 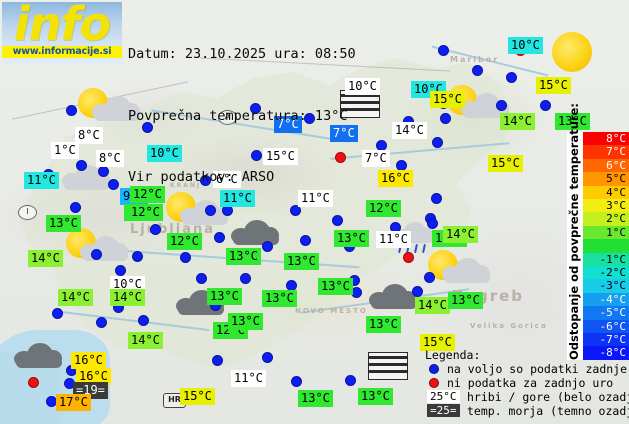 I want to click on fog-icon, so click(x=388, y=366).